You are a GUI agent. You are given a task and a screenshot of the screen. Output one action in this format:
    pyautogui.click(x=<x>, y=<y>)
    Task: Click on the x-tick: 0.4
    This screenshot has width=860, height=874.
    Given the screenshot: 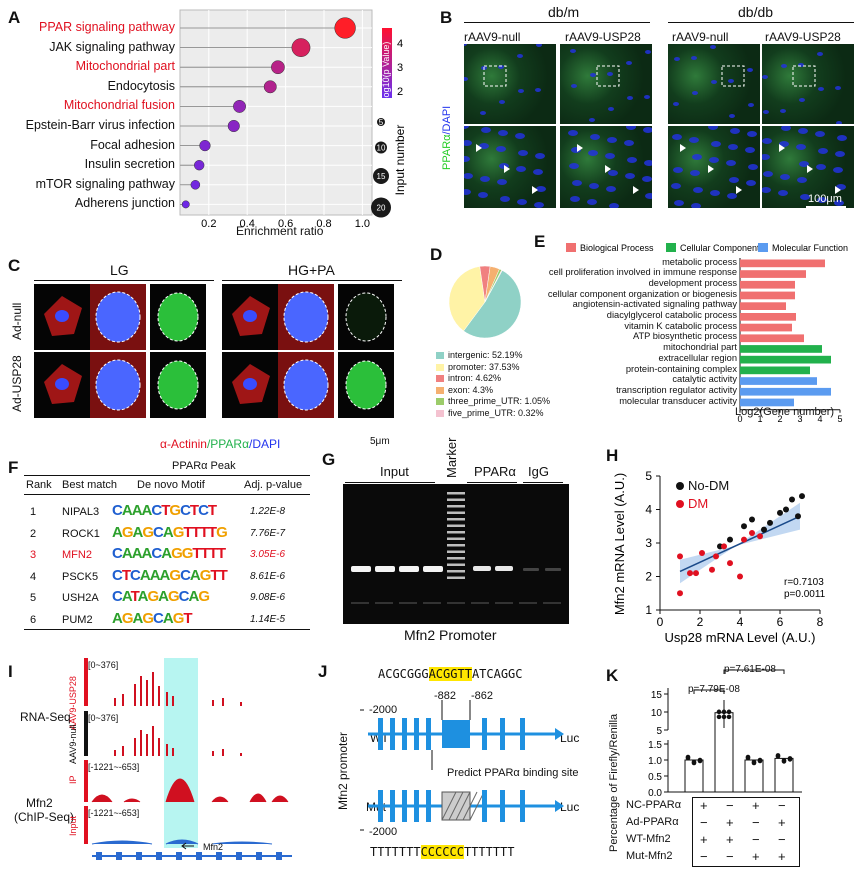 What is the action you would take?
    pyautogui.click(x=247, y=224)
    